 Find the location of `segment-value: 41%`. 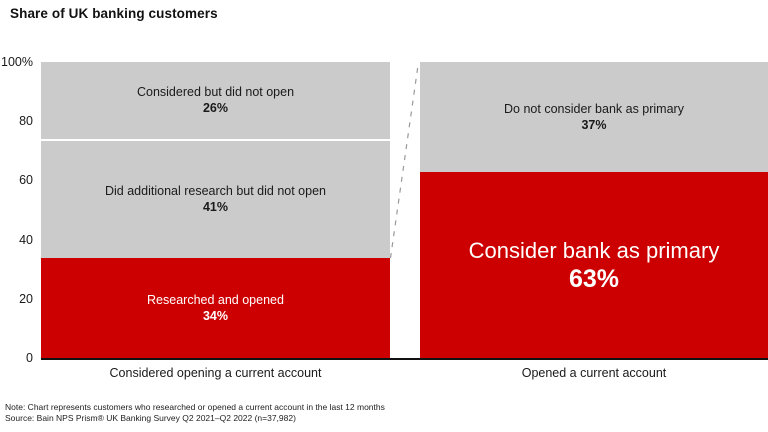

segment-value: 41% is located at coordinates (215, 207).